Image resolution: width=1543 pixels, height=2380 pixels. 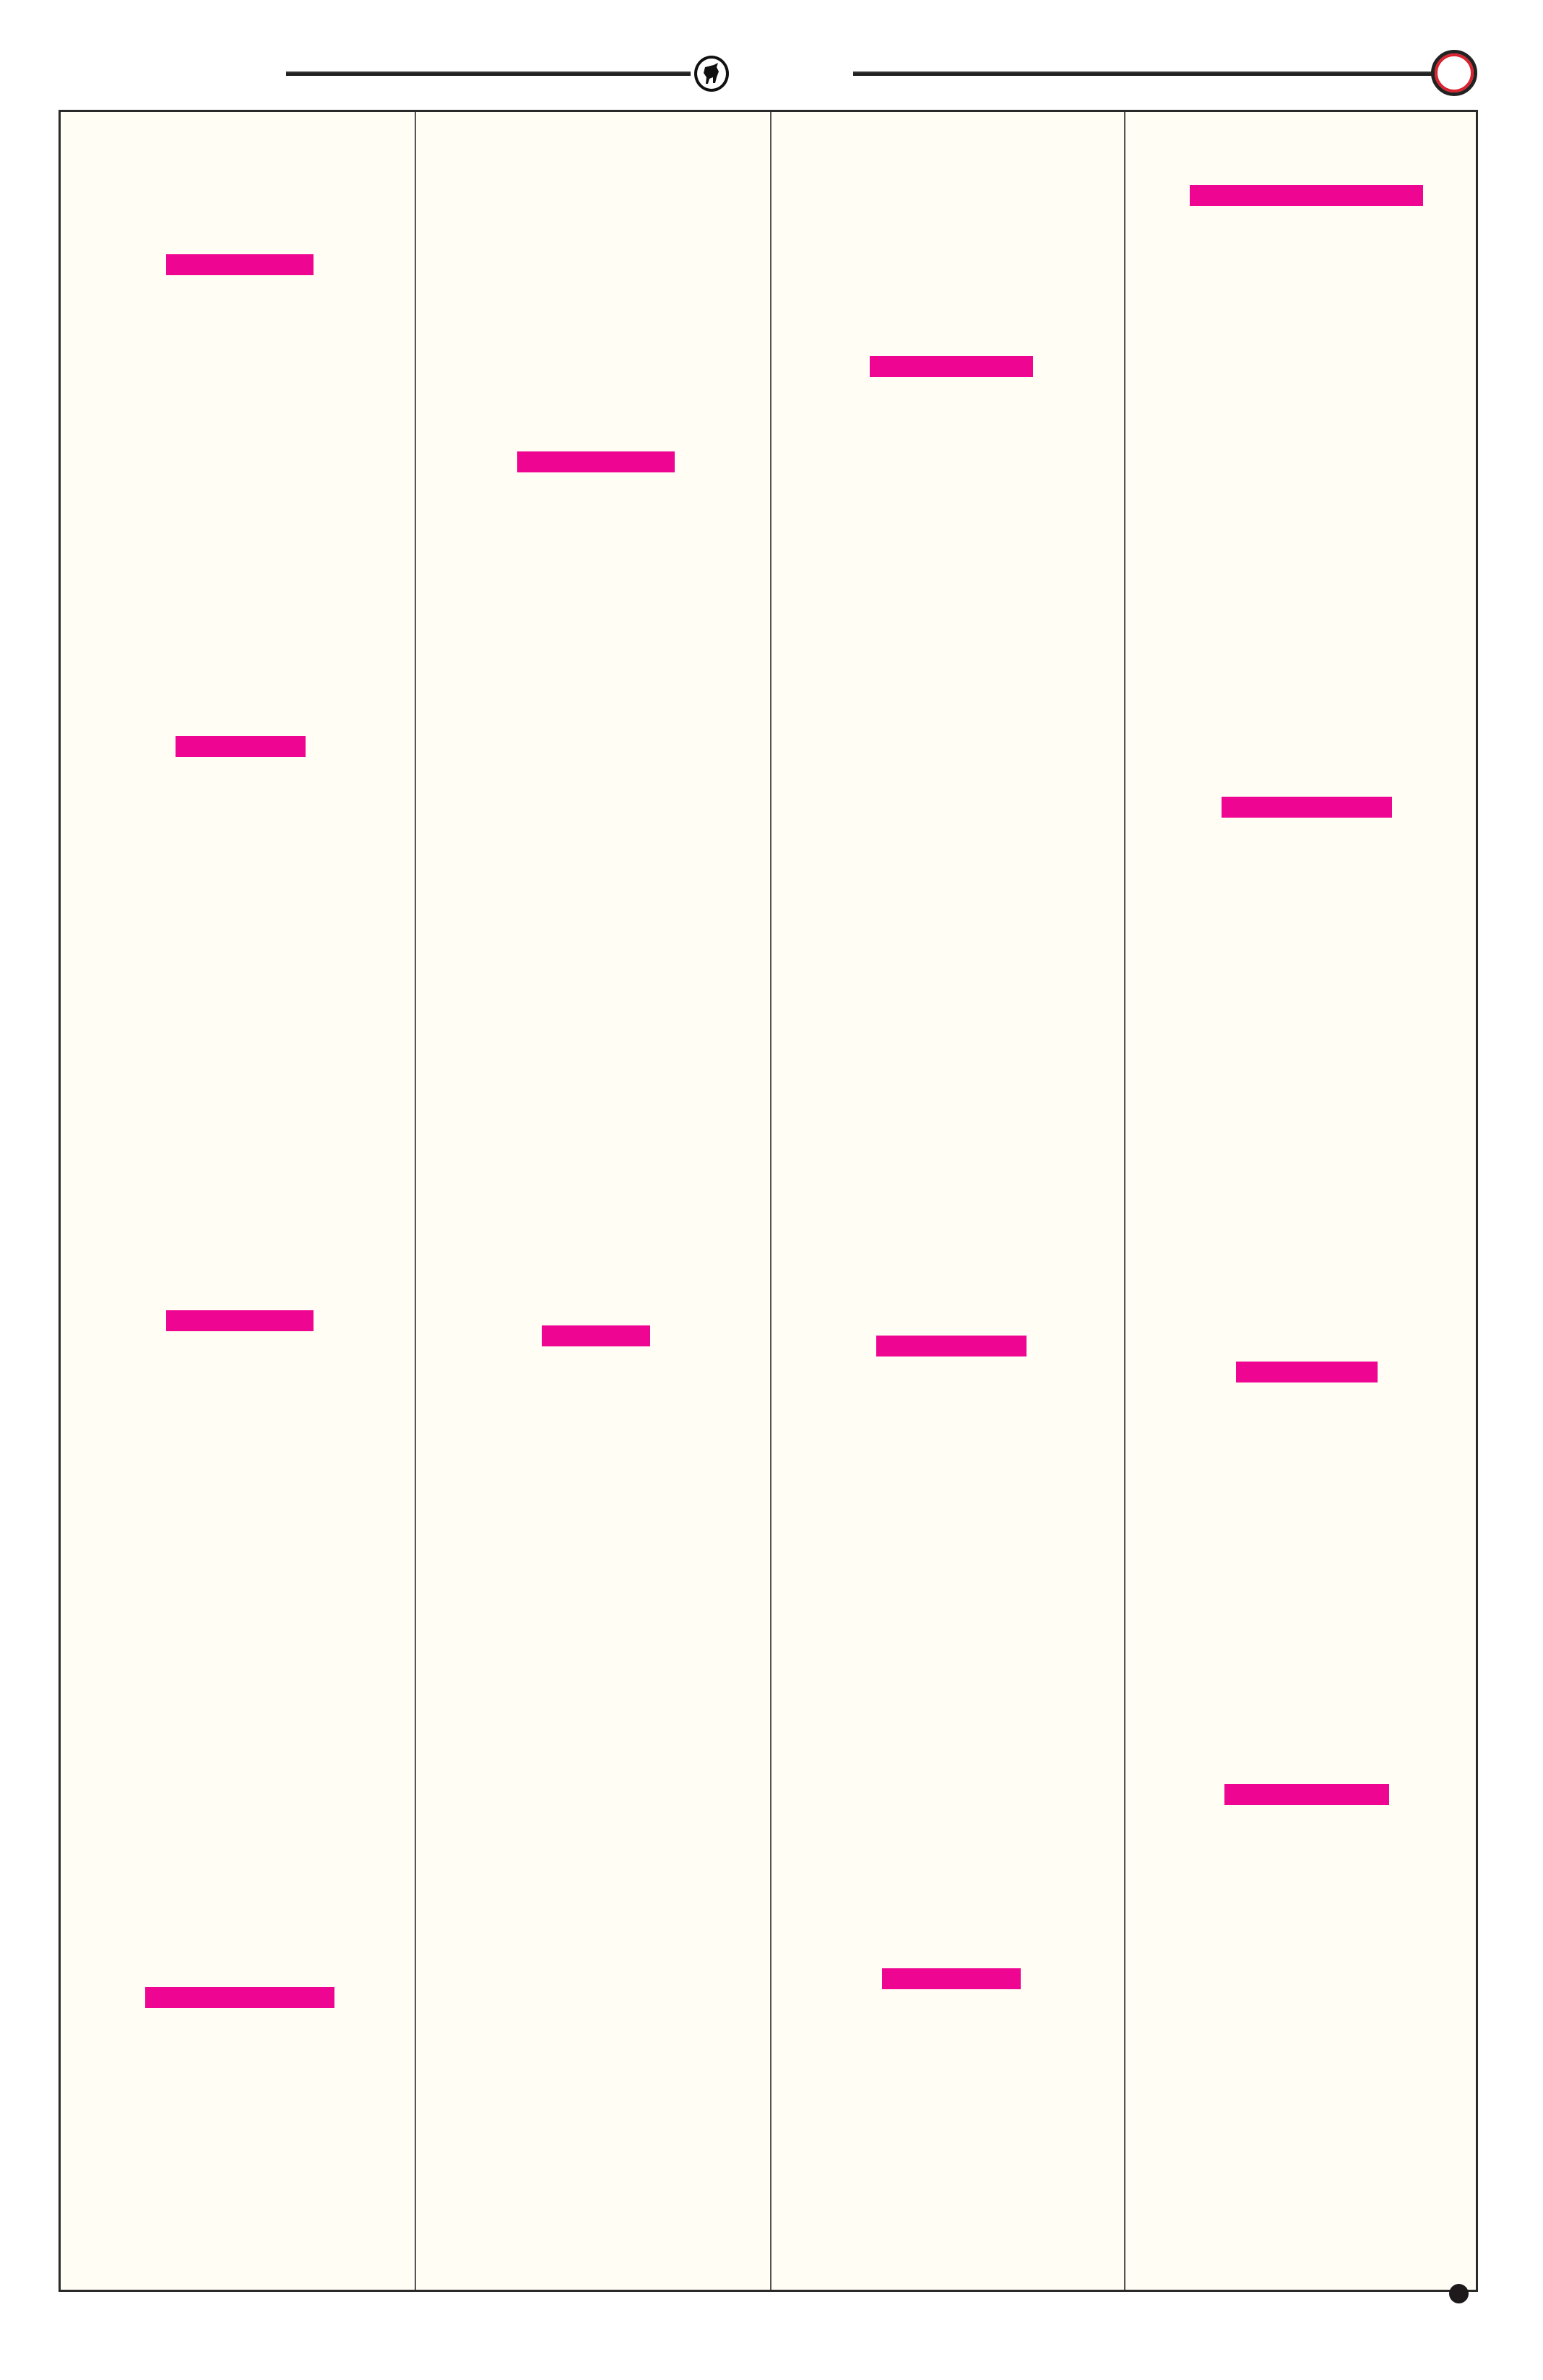 What do you see at coordinates (1454, 73) in the screenshot?
I see `red-ring-icon` at bounding box center [1454, 73].